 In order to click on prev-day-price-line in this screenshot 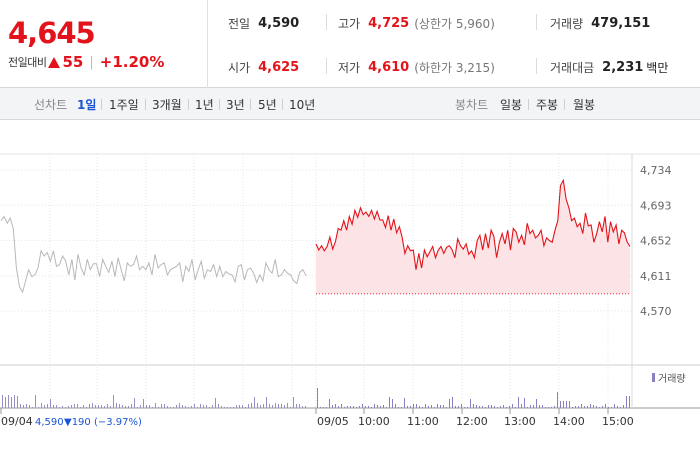, I will do `click(153, 254)`.